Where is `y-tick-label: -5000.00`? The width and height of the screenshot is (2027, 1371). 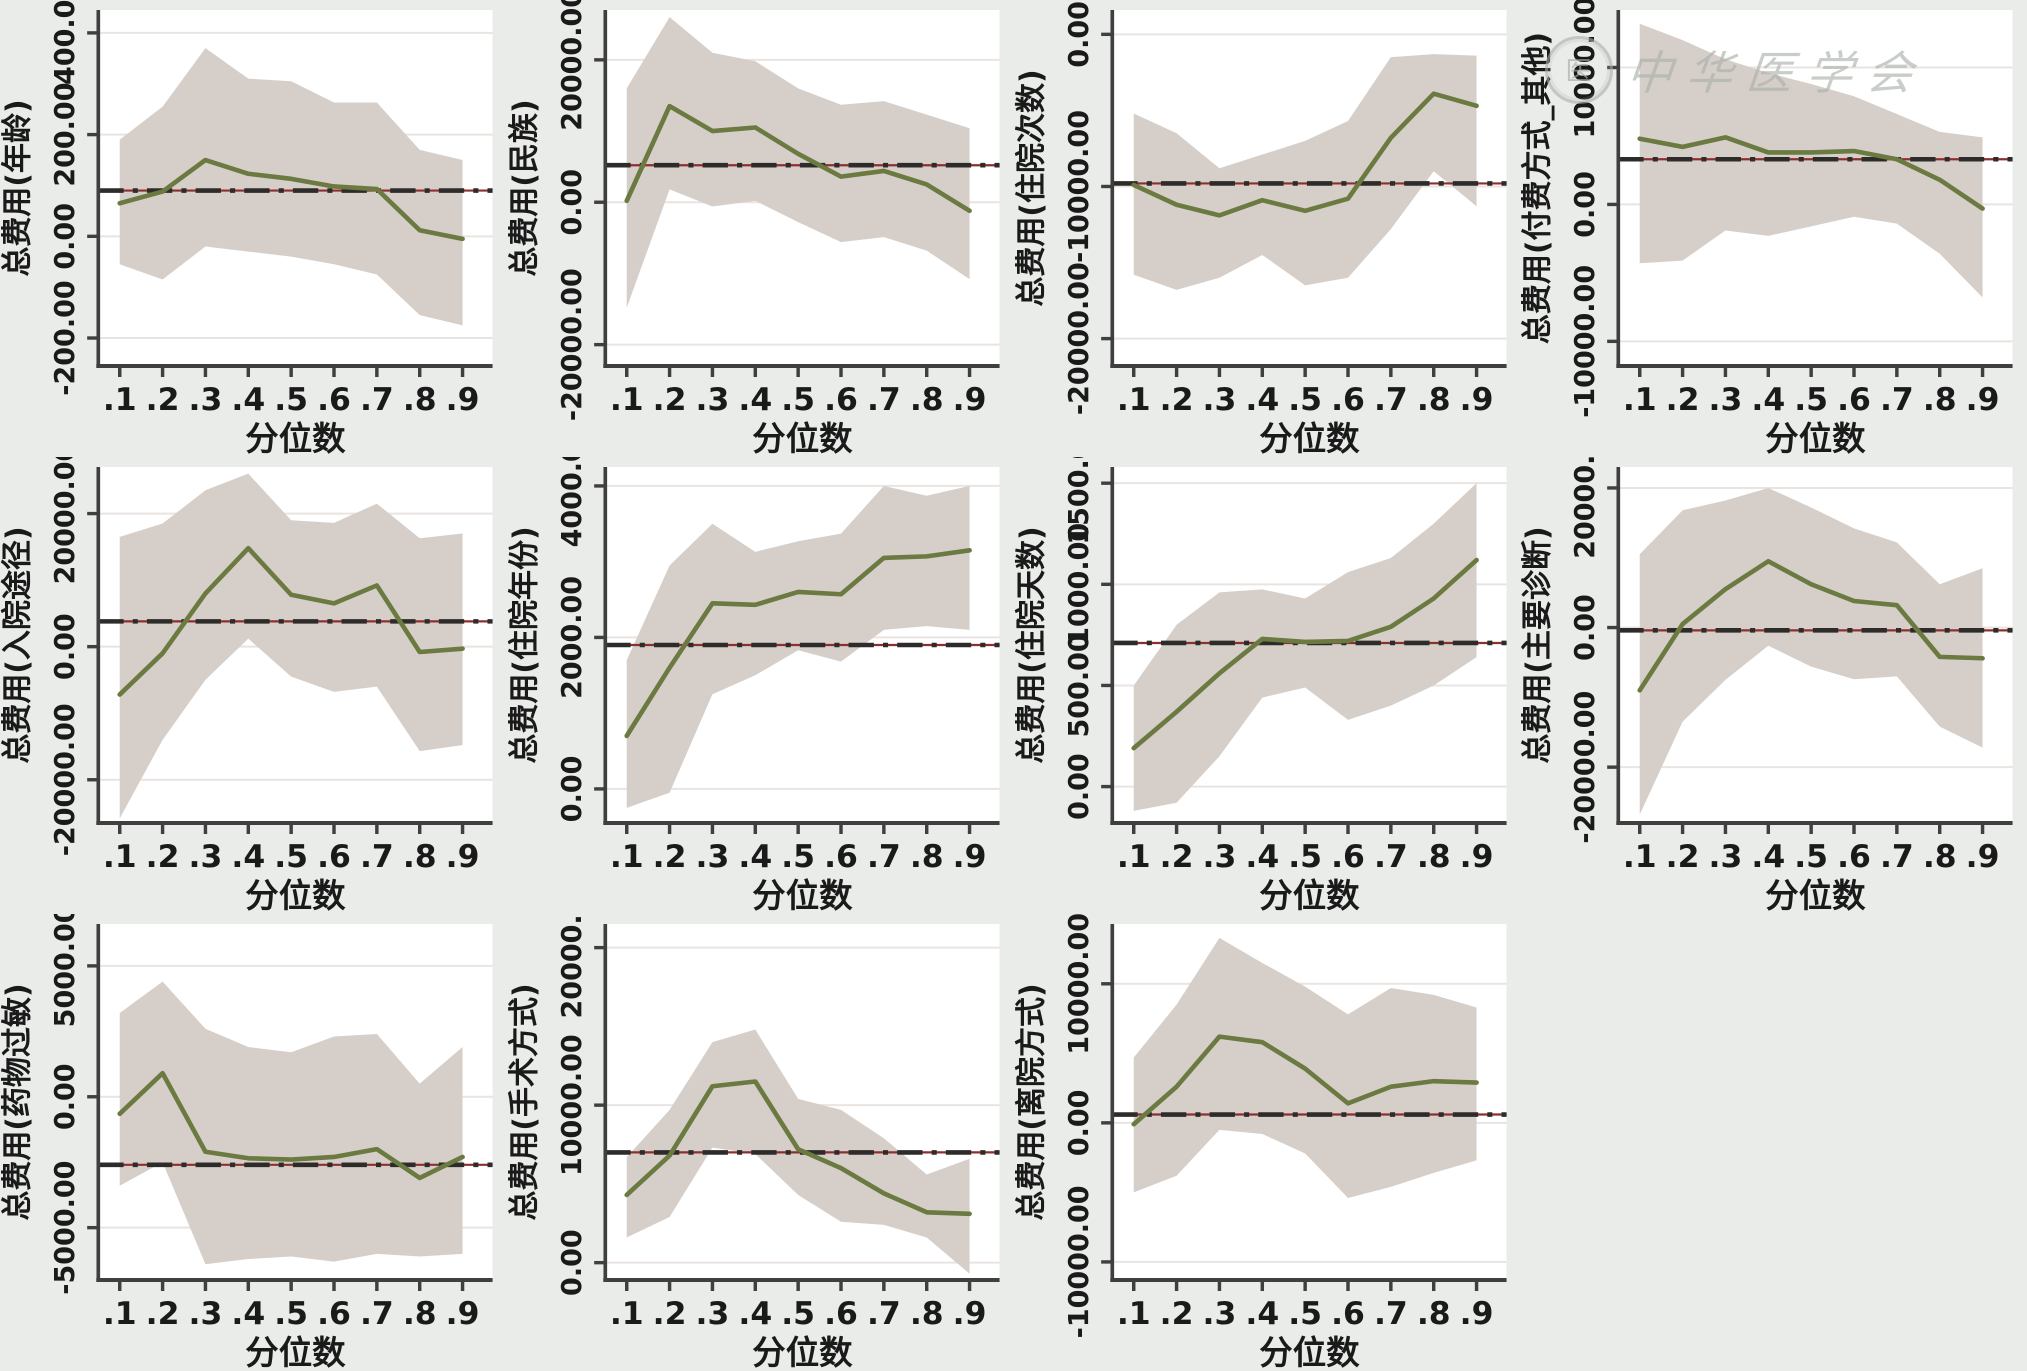 y-tick-label: -5000.00 is located at coordinates (65, 1228).